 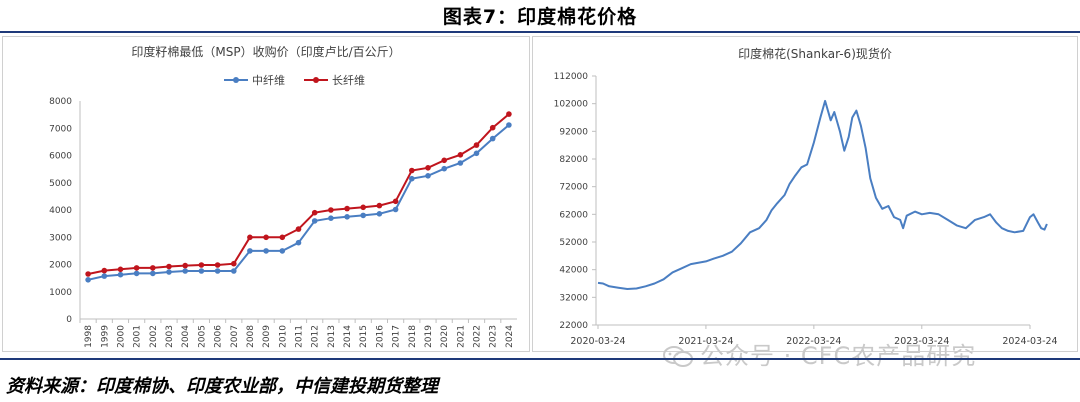 What do you see at coordinates (813, 341) in the screenshot?
I see `x-tick-label: 2022-03-24` at bounding box center [813, 341].